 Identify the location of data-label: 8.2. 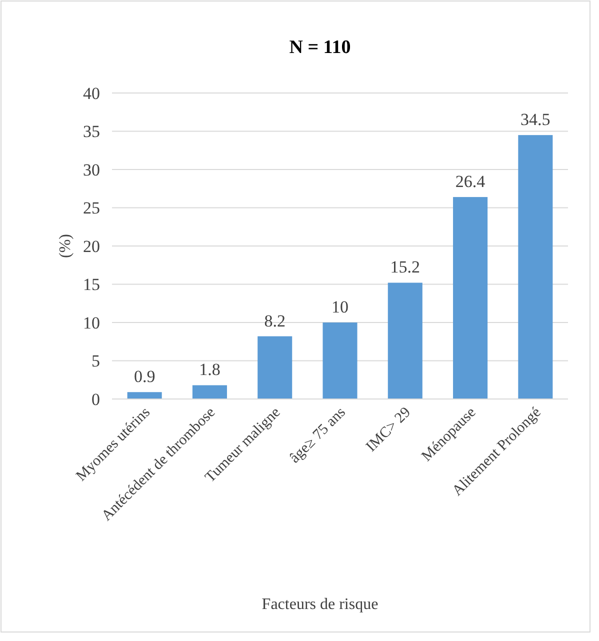
(275, 320).